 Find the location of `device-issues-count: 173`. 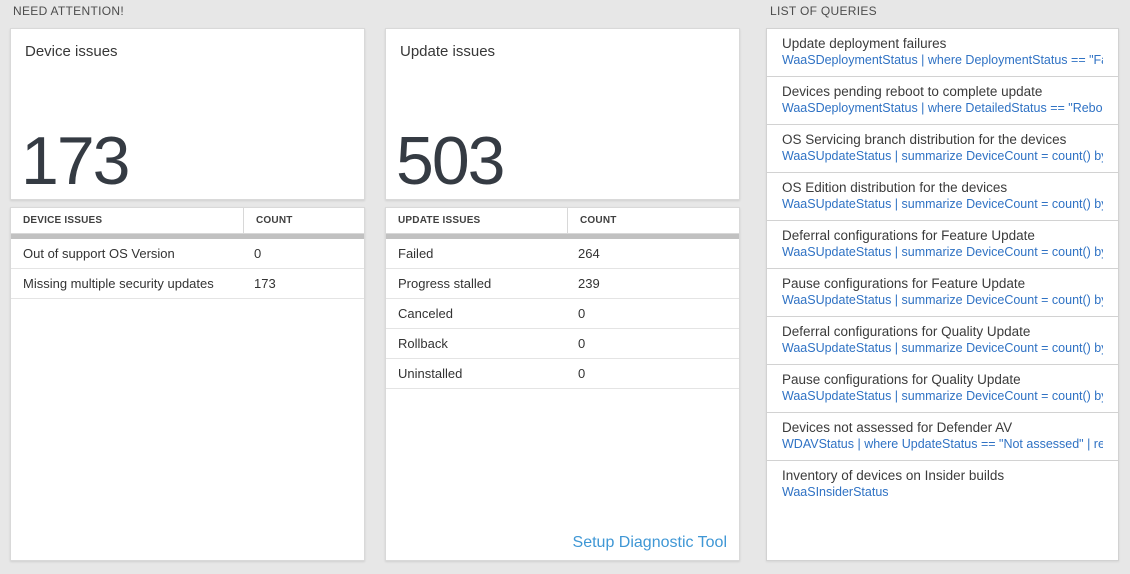

device-issues-count: 173 is located at coordinates (75, 161).